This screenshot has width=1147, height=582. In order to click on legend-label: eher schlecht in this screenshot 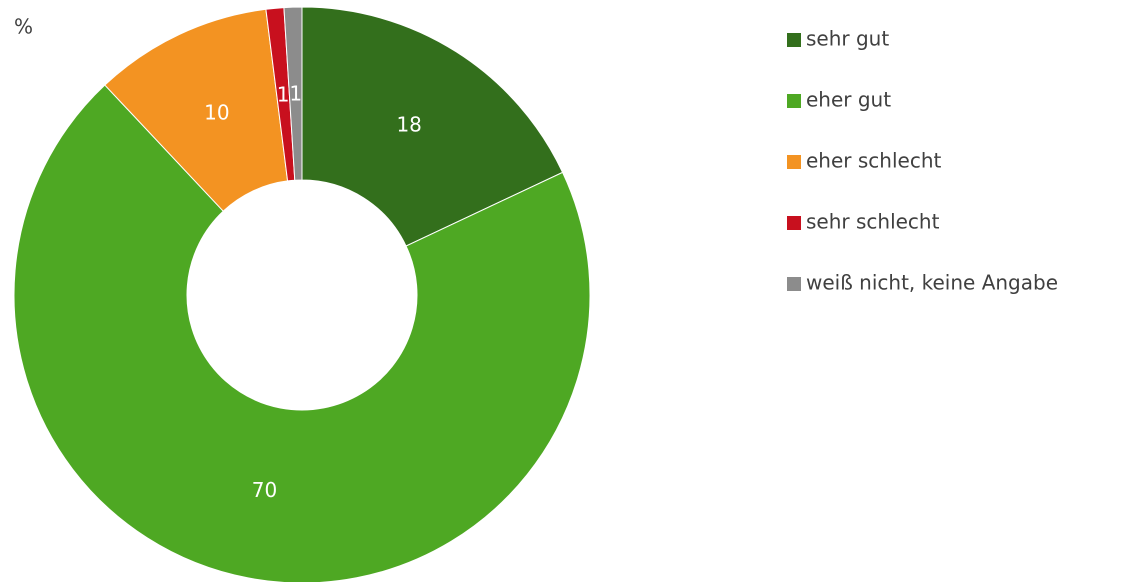, I will do `click(873, 161)`.